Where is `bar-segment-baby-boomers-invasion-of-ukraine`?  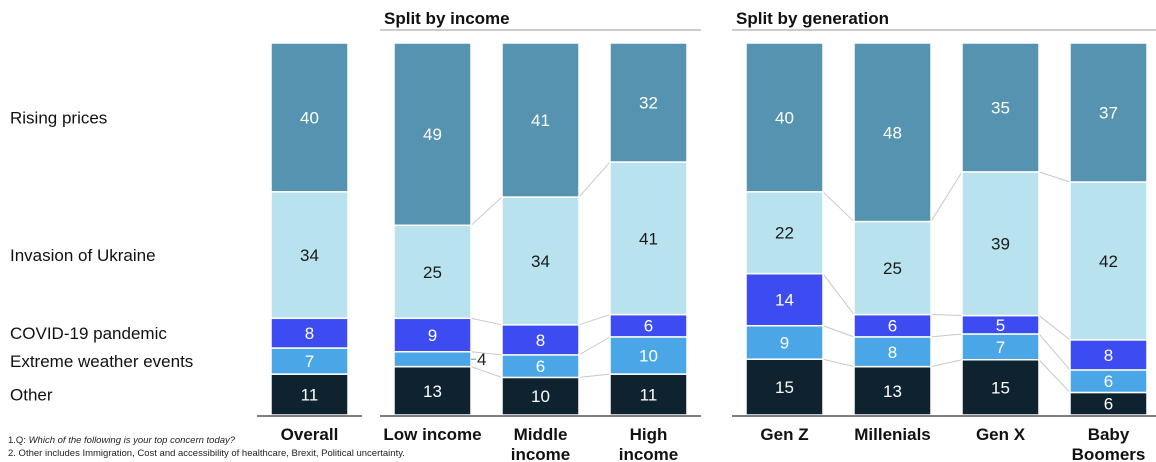 bar-segment-baby-boomers-invasion-of-ukraine is located at coordinates (1108, 261).